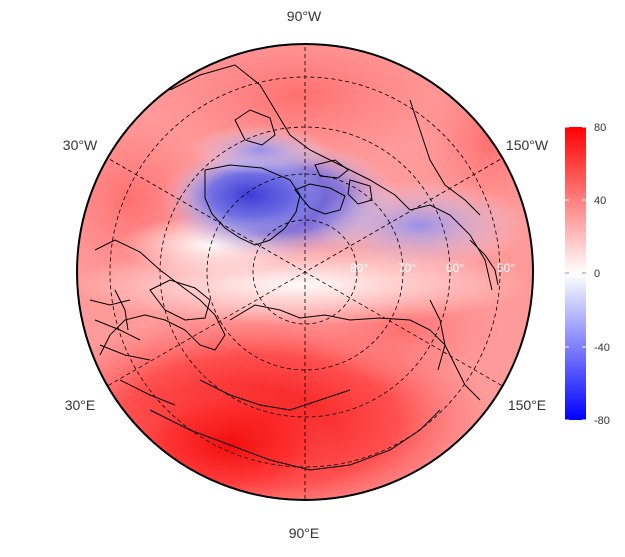 The image size is (625, 557). What do you see at coordinates (355, 352) in the screenshot?
I see `siberia-coast` at bounding box center [355, 352].